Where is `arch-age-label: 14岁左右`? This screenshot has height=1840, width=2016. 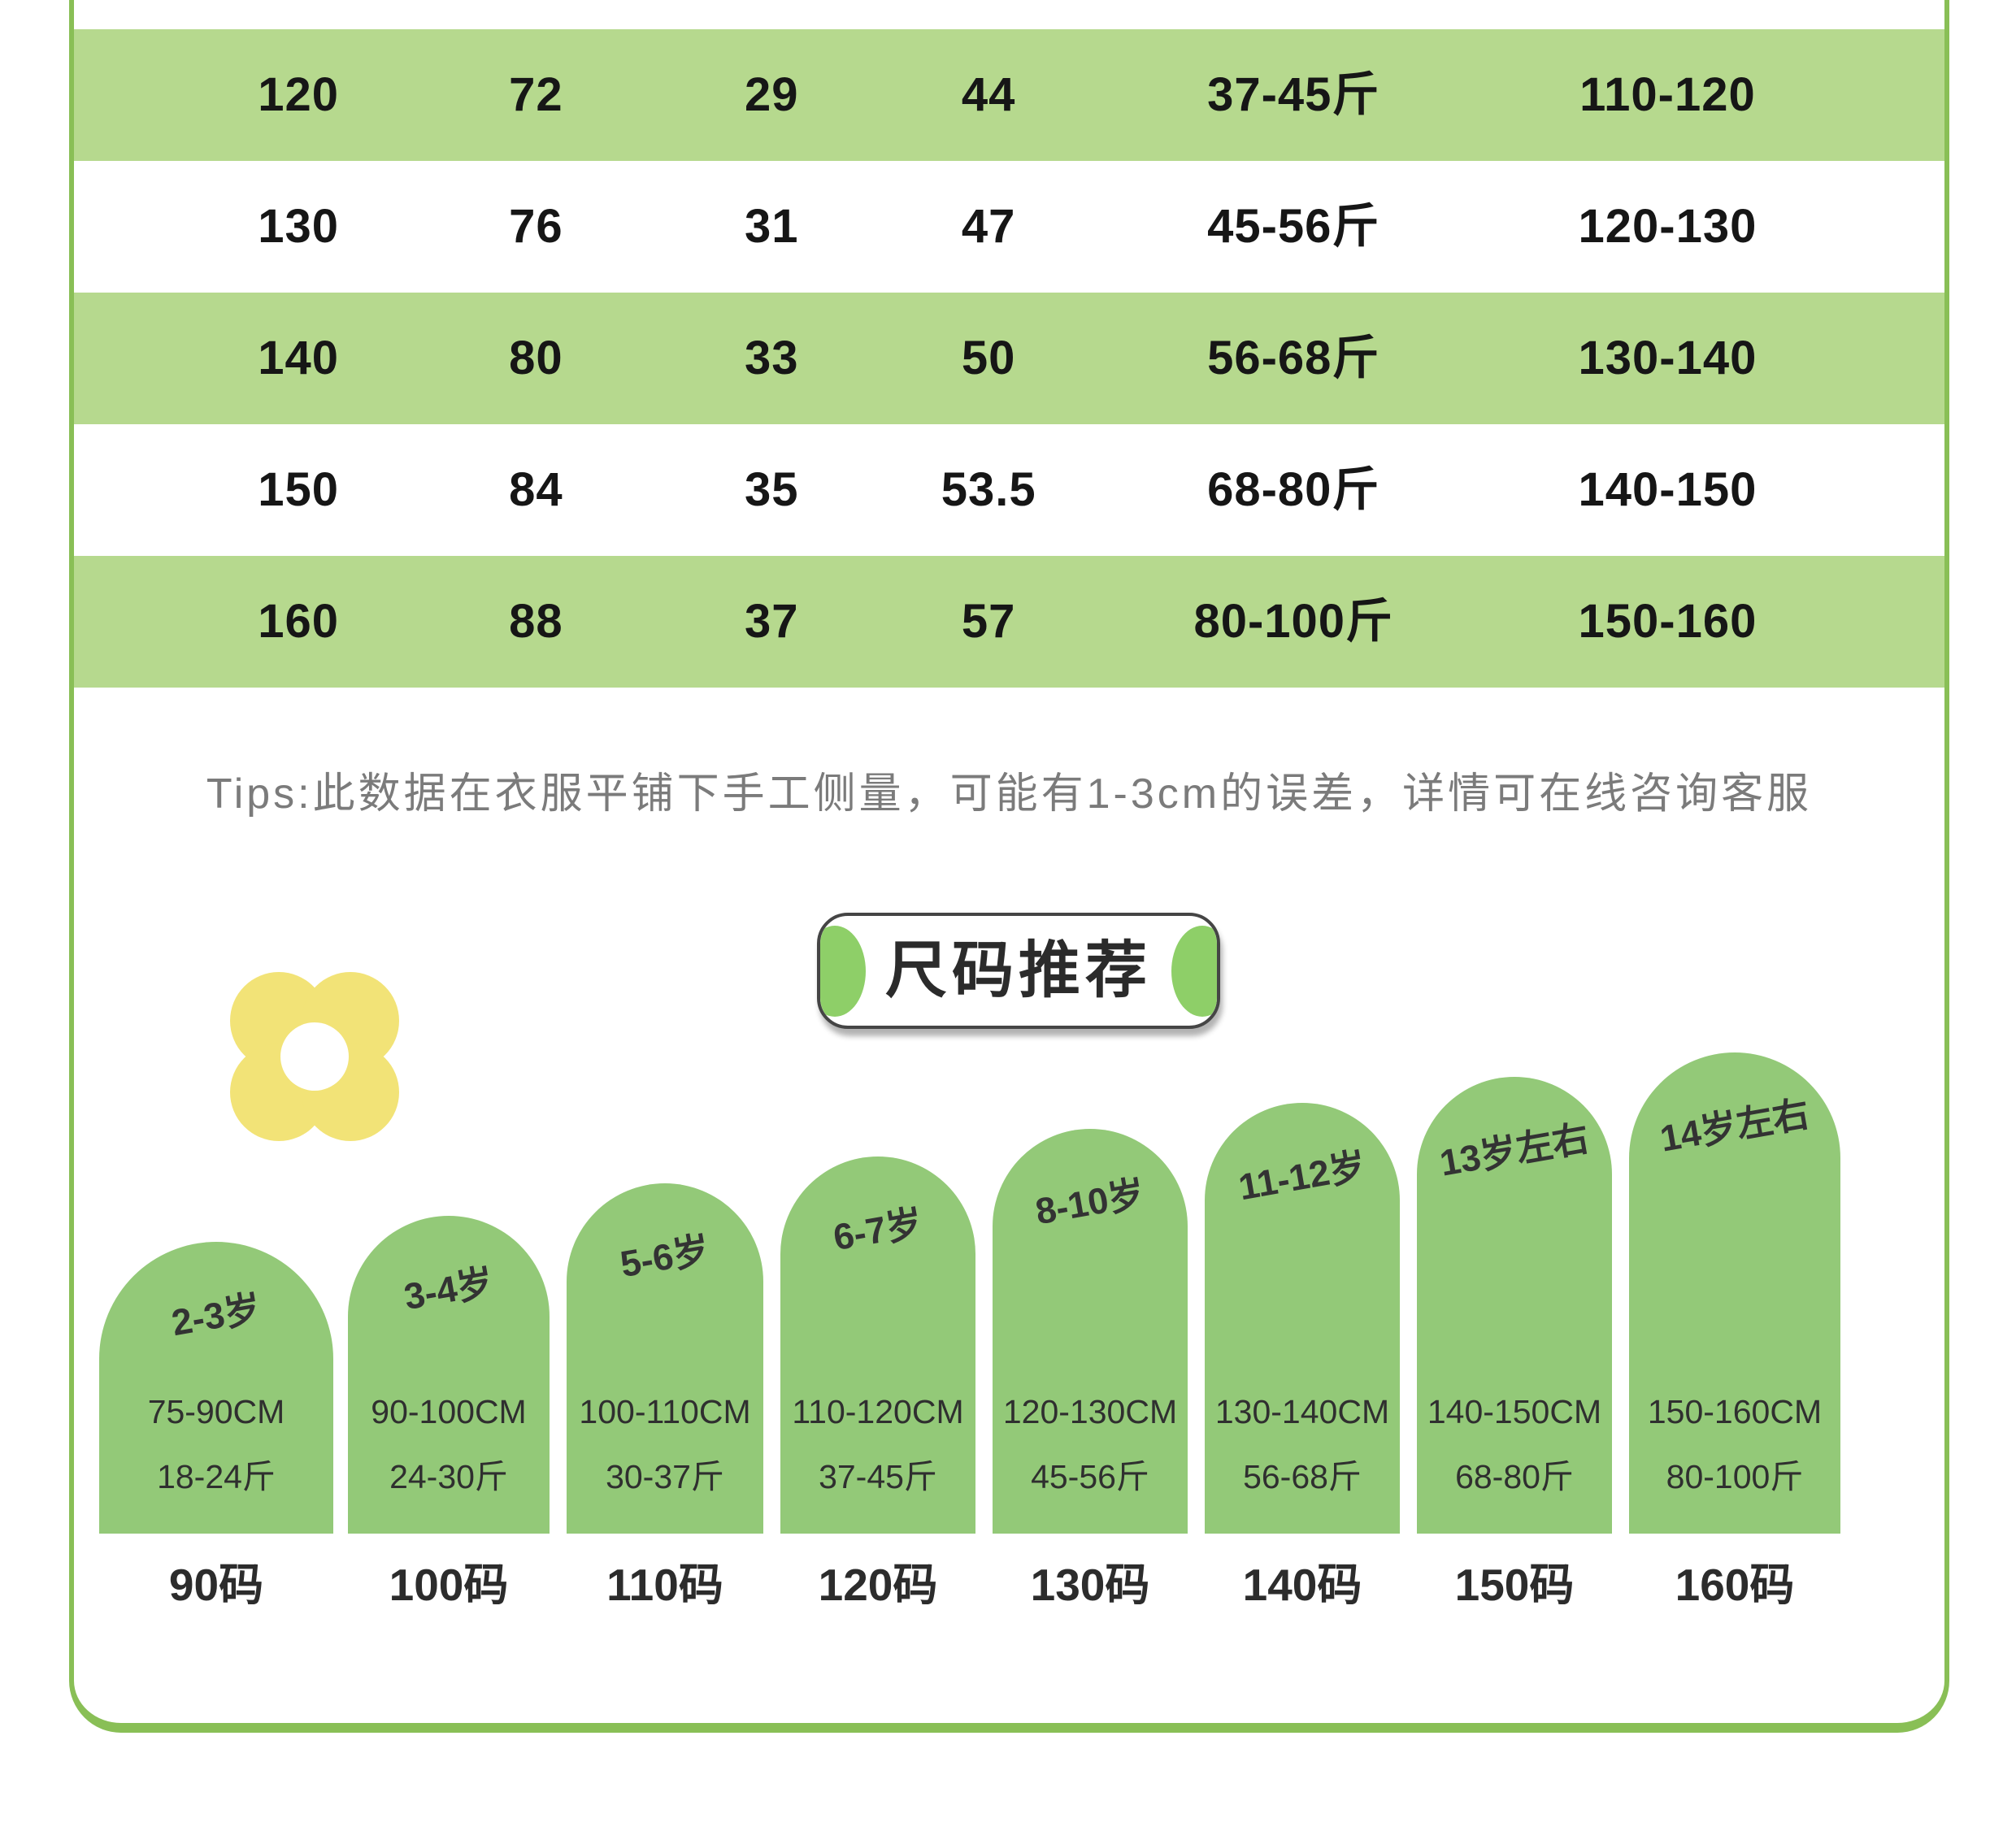
arch-age-label: 14岁左右 is located at coordinates (1735, 1126).